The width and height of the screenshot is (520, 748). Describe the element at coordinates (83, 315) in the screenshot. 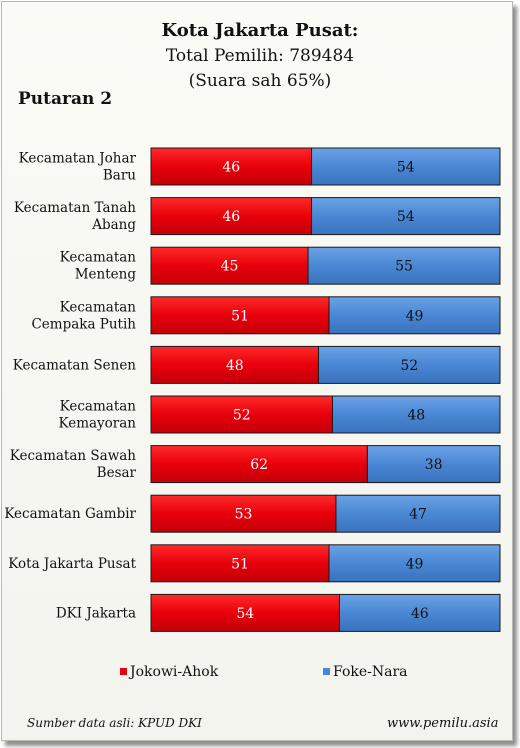

I see `category-label-kecamatan-cempaka-putih: Kecamatan Cempaka Putih` at that location.